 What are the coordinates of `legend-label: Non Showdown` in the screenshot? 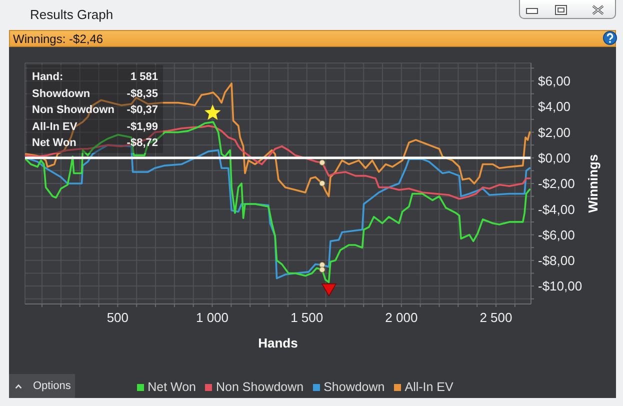 It's located at (260, 387).